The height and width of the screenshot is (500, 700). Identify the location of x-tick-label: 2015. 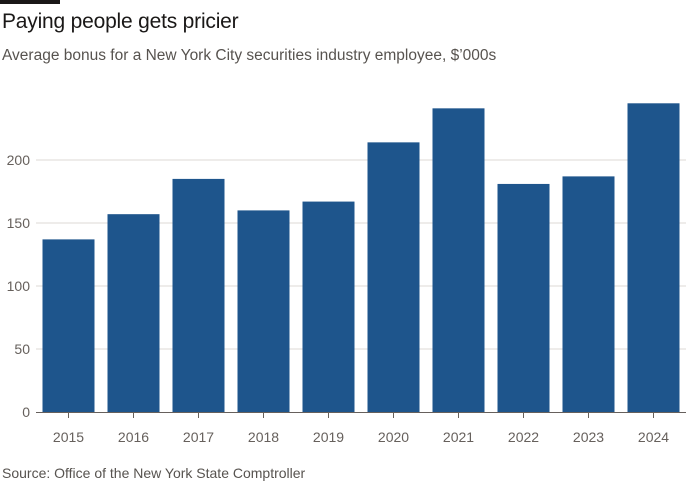
(68, 437).